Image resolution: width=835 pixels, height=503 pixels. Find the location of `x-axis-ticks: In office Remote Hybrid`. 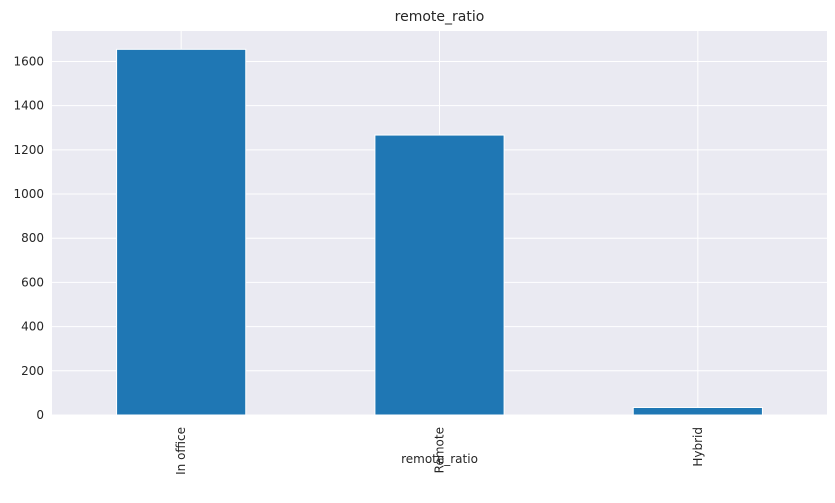

x-axis-ticks: In office Remote Hybrid is located at coordinates (439, 451).